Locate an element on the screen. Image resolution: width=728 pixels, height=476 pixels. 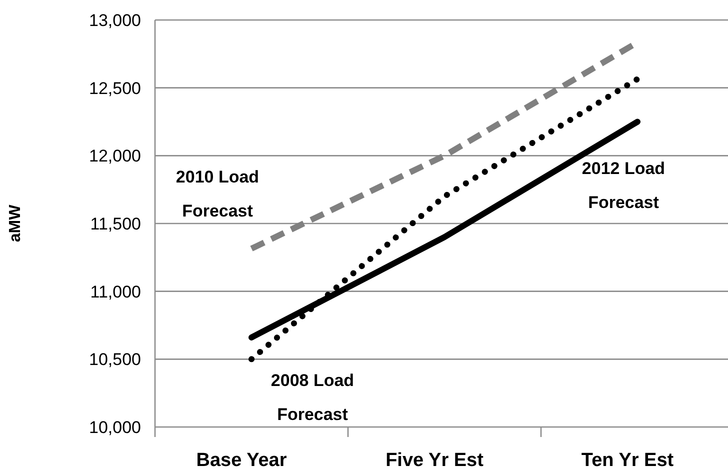
y-tick-label: 12,000 is located at coordinates (115, 156).